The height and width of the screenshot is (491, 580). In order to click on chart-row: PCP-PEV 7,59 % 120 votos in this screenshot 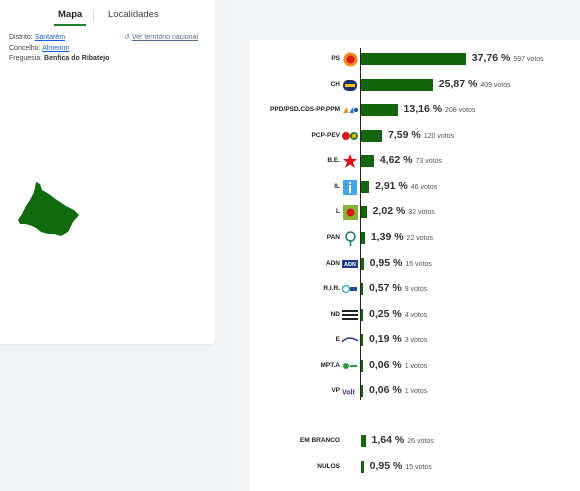, I will do `click(415, 136)`.